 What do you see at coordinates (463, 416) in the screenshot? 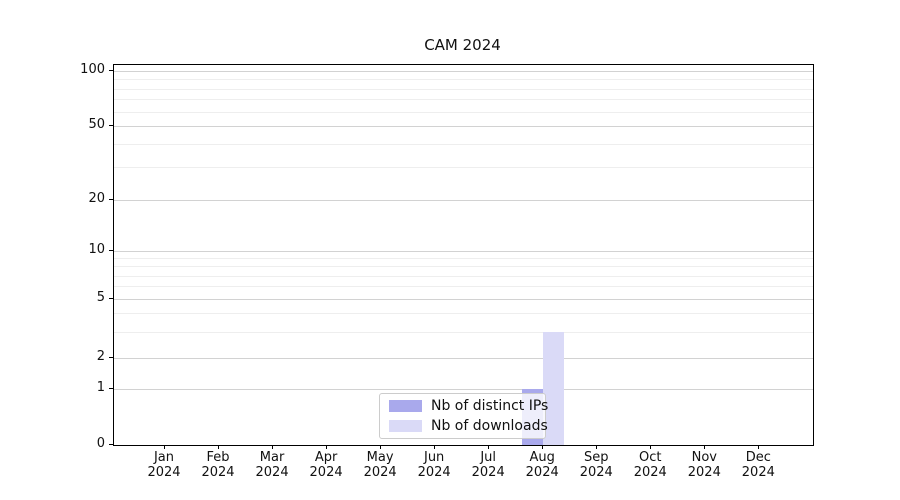
I see `legend: Nb of distinct IPs Nb of downloads` at bounding box center [463, 416].